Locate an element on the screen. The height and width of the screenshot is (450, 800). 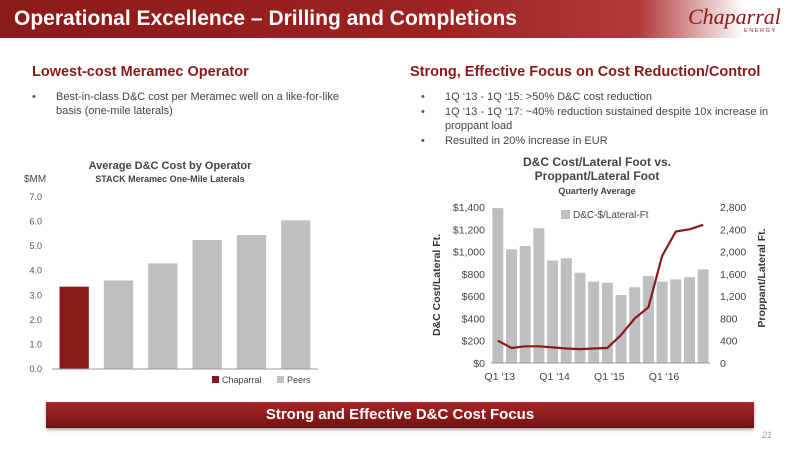
chaparral-logo: Chaparral ENERGY is located at coordinates (743, 20).